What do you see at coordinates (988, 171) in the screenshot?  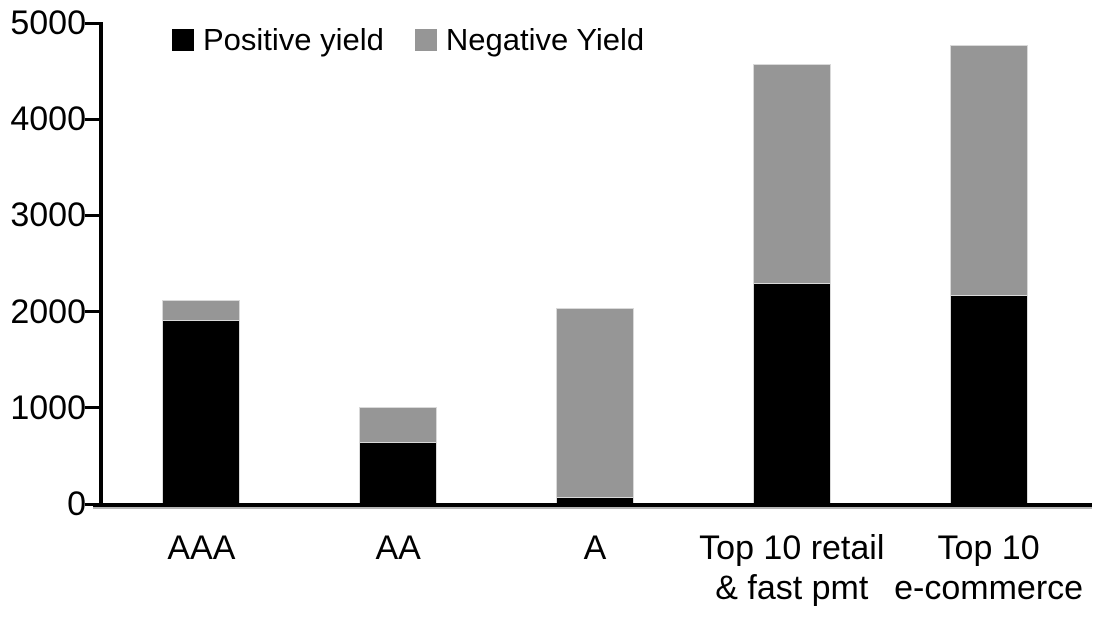 I see `bar-segment-negative-Top 10 e-commerce` at bounding box center [988, 171].